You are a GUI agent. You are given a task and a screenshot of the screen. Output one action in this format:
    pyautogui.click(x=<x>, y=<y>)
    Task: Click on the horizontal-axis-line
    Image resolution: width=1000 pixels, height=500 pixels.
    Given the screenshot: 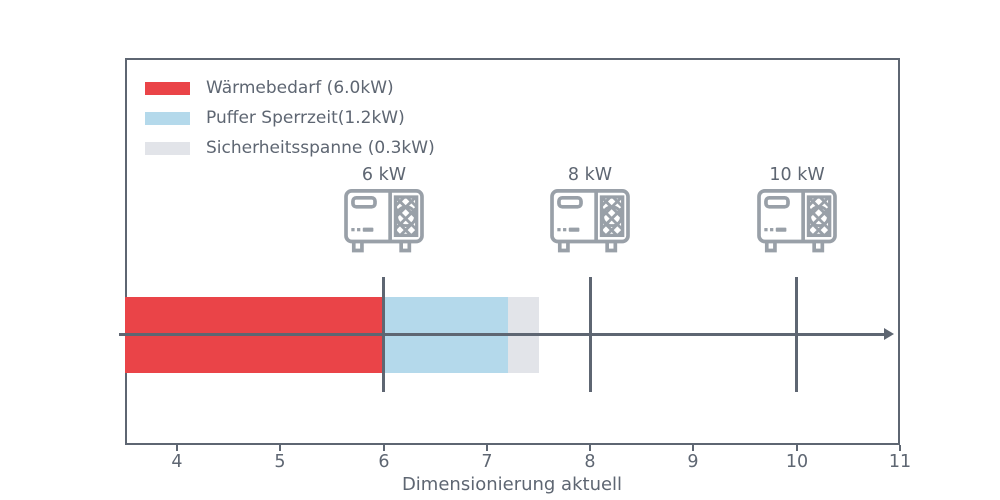 What is the action you would take?
    pyautogui.click(x=502, y=334)
    